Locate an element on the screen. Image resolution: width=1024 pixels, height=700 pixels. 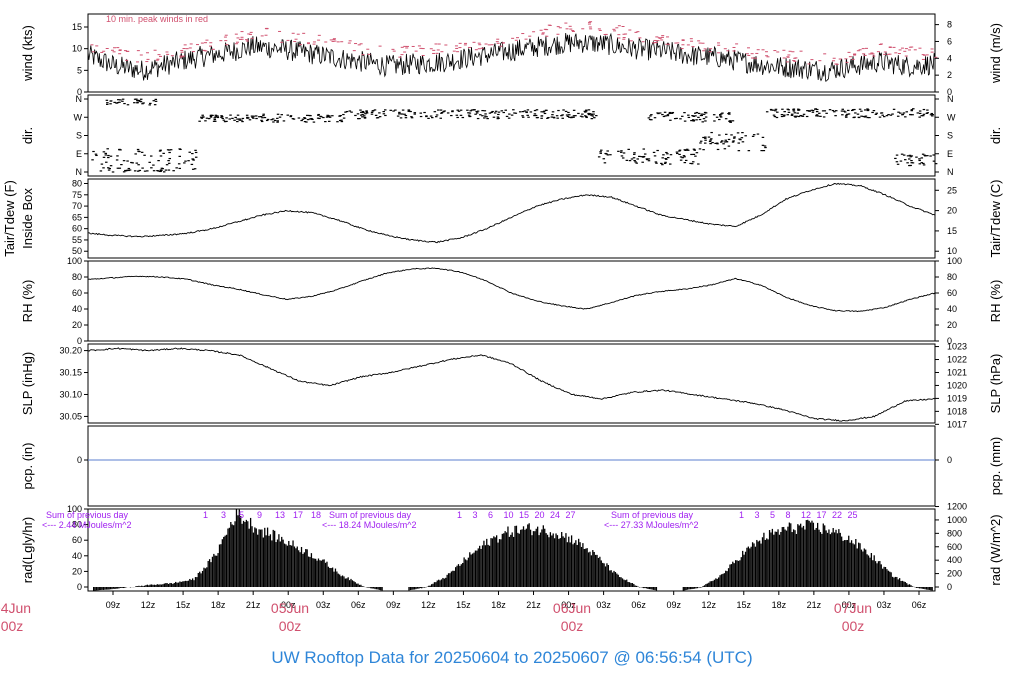
y-tick-label: 55 is located at coordinates (77, 240).